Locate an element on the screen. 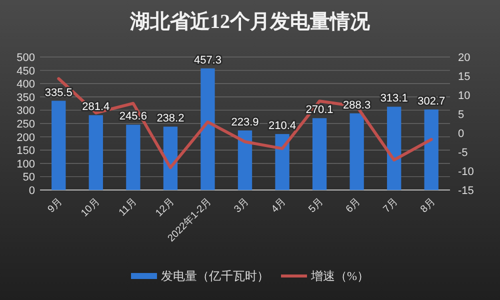 The image size is (500, 300). y-tick-label: 200 is located at coordinates (25, 138).